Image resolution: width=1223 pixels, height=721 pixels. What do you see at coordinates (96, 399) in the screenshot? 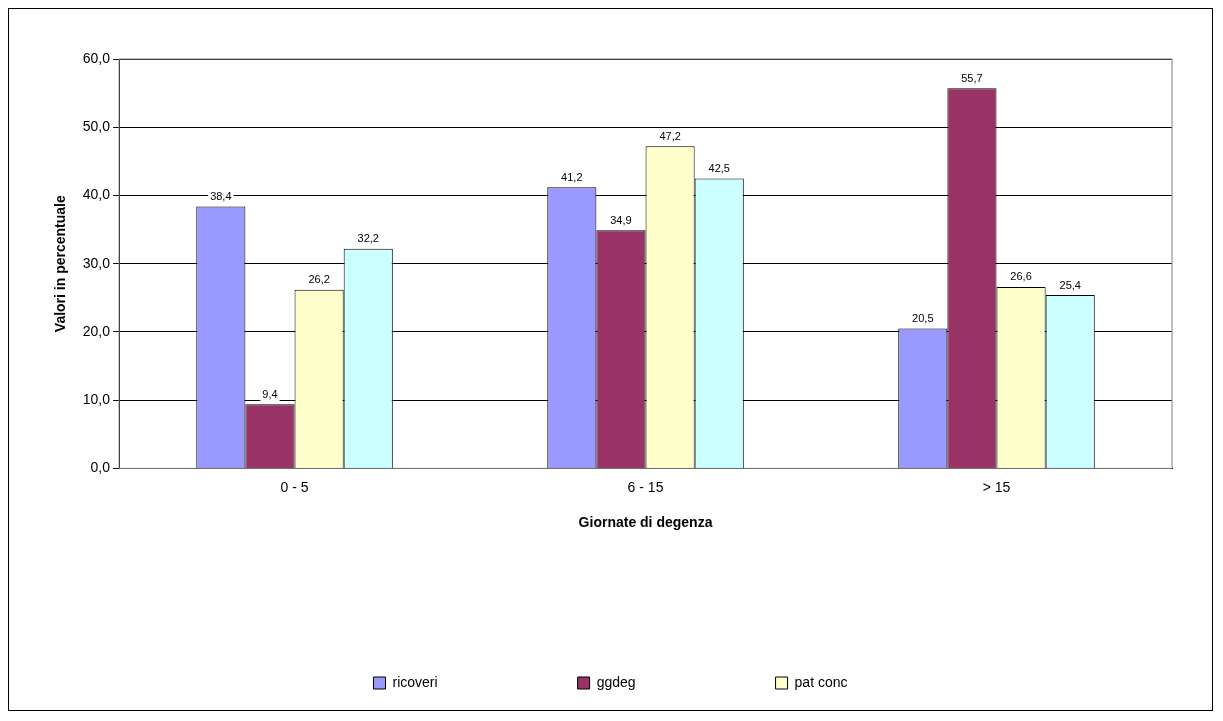
I see `y-tick-label: 10,0` at bounding box center [96, 399].